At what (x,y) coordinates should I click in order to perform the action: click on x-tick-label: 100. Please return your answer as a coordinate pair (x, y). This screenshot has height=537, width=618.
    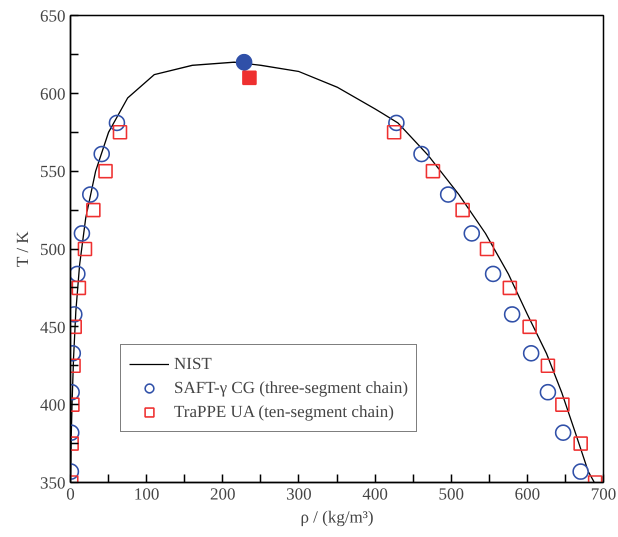
    Looking at the image, I should click on (147, 494).